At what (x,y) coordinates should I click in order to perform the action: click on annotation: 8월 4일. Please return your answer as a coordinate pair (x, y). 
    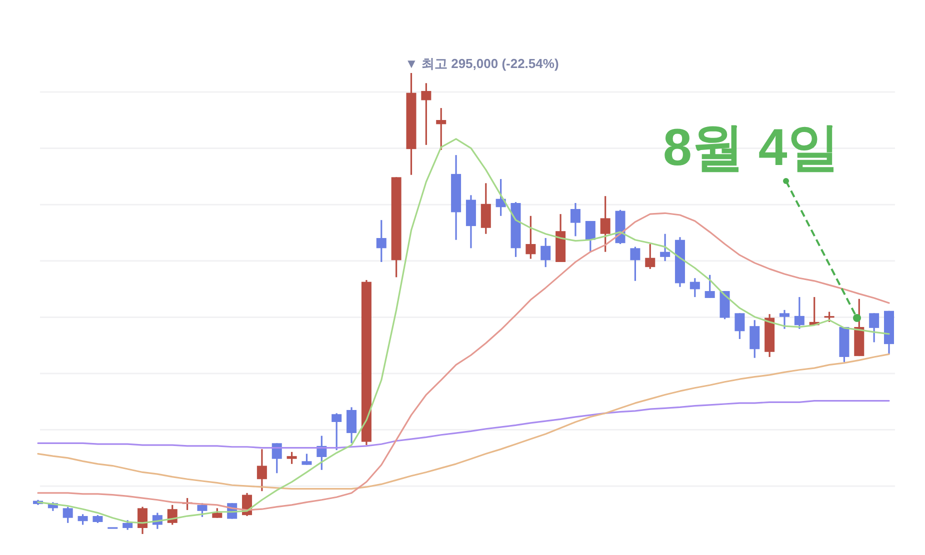
    Looking at the image, I should click on (751, 148).